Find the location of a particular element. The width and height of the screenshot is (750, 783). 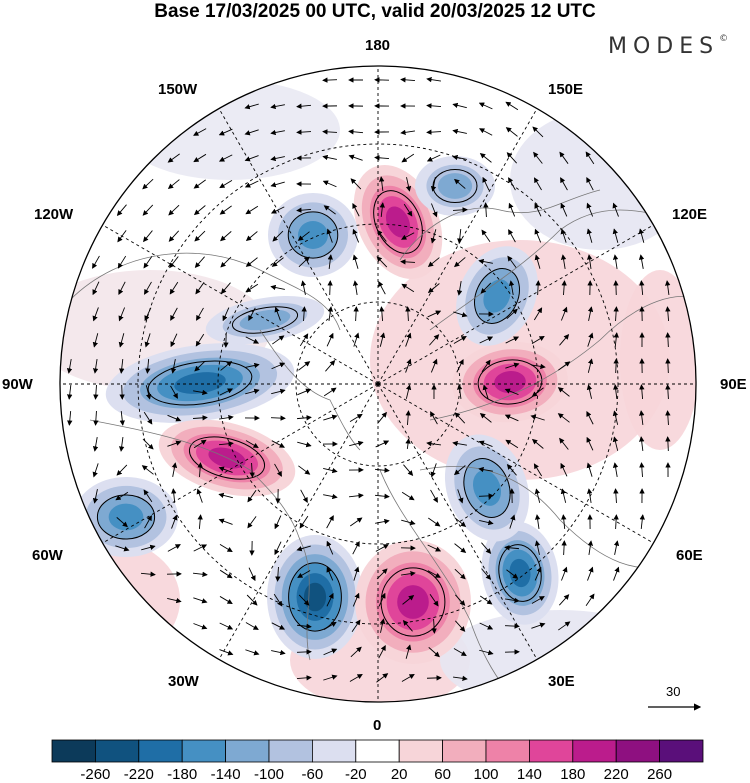

lon-label-150e: 150E is located at coordinates (566, 89).